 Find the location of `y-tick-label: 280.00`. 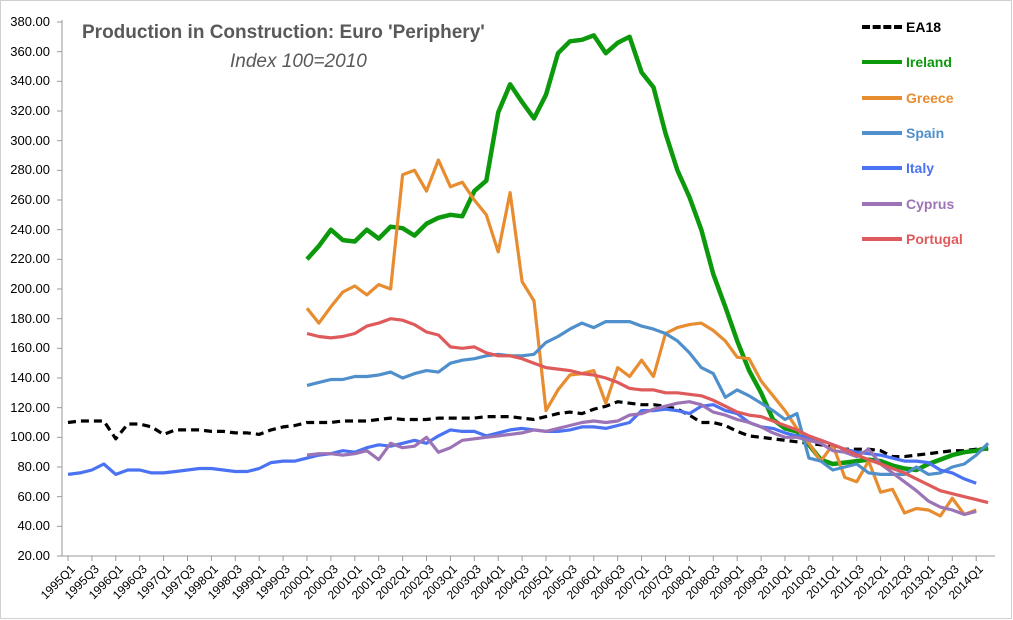

y-tick-label: 280.00 is located at coordinates (30, 170).